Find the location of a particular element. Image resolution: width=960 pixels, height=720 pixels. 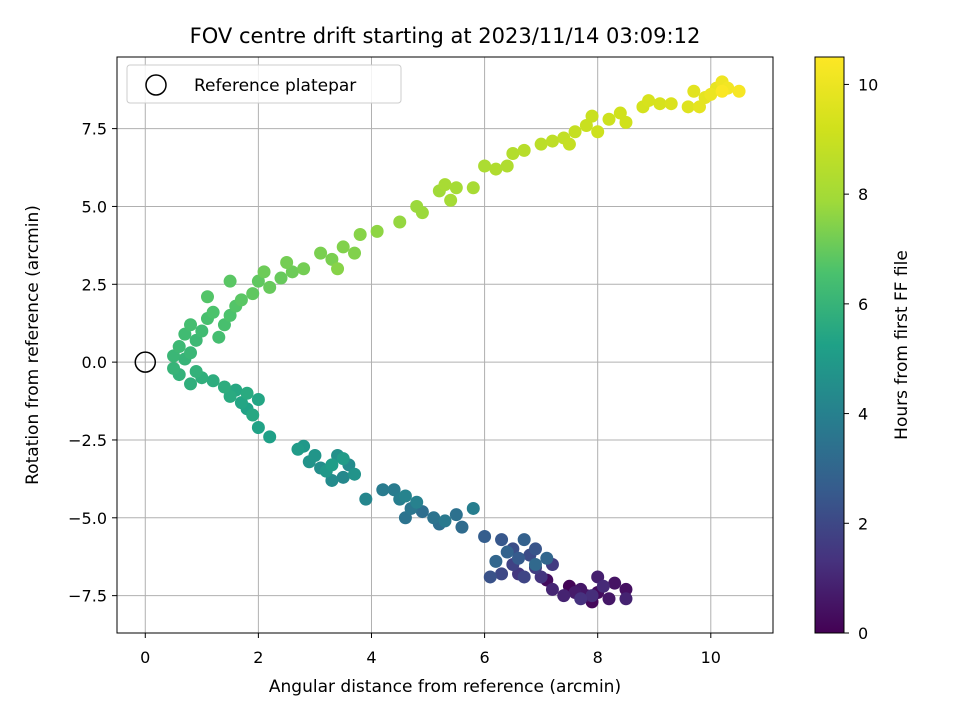

x-tick-label: 0 is located at coordinates (145, 657).